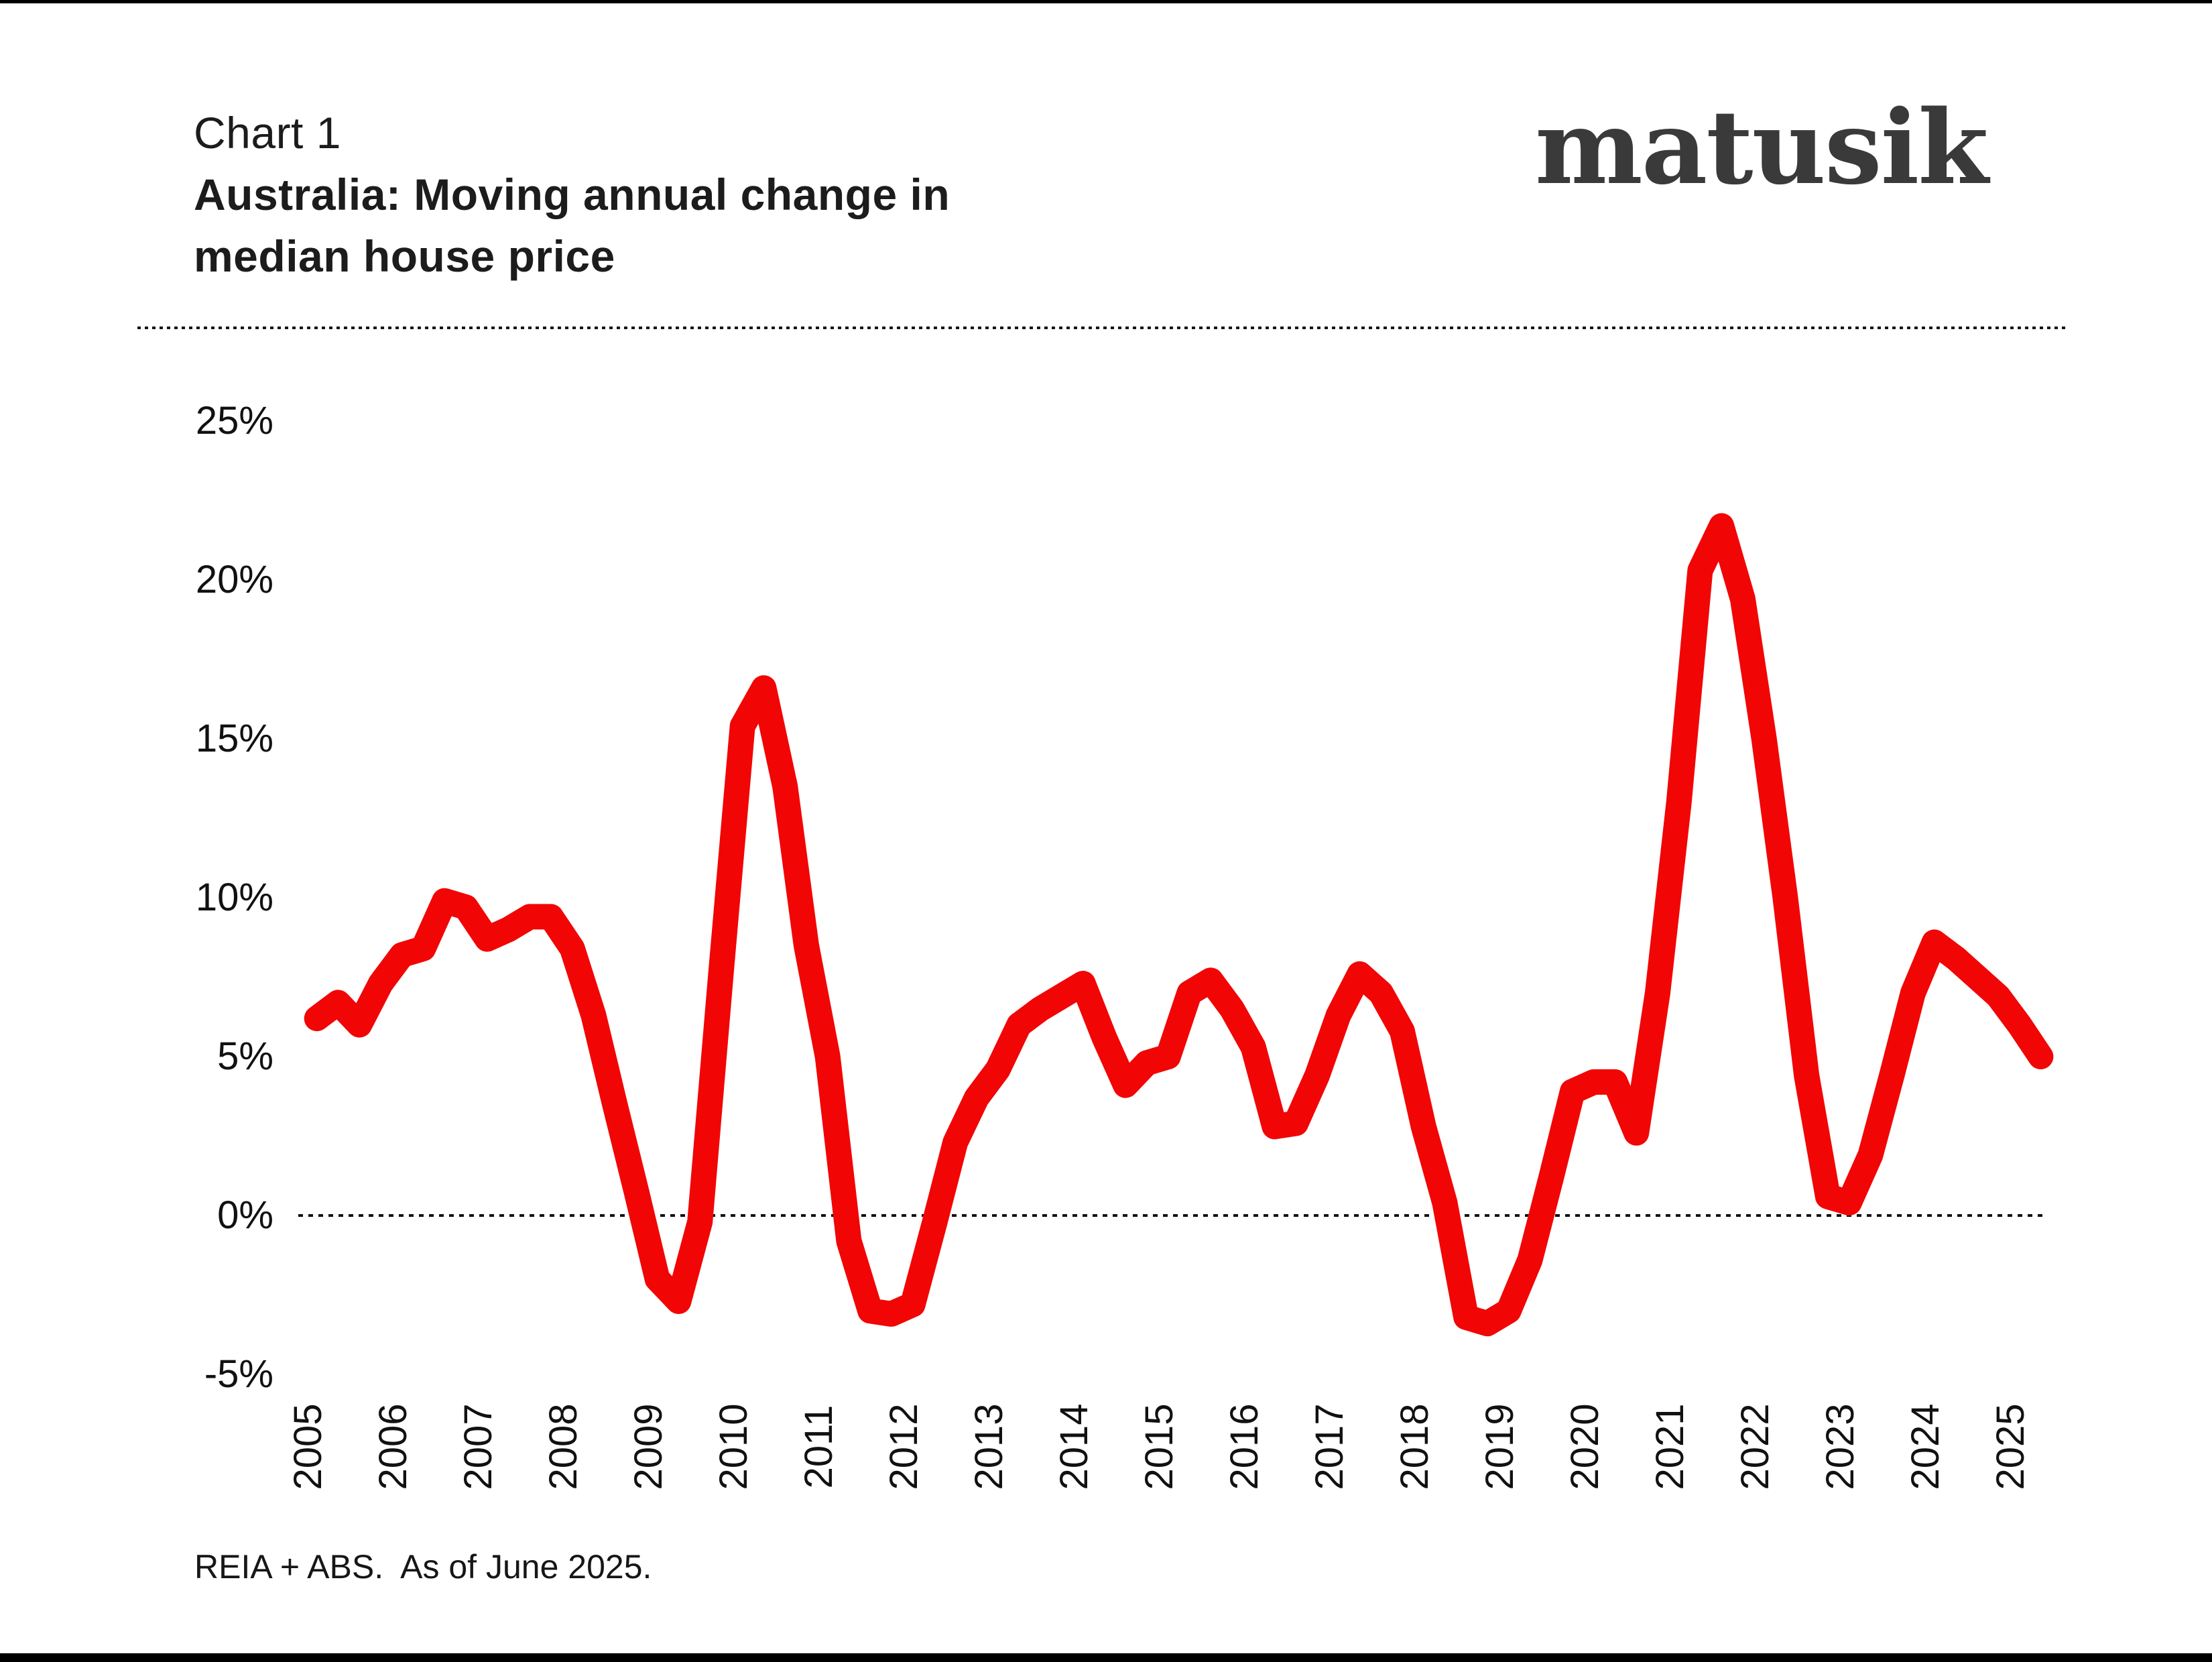 The height and width of the screenshot is (1662, 2212). I want to click on source-note: REIA + ABS. As of June 2025., so click(423, 1567).